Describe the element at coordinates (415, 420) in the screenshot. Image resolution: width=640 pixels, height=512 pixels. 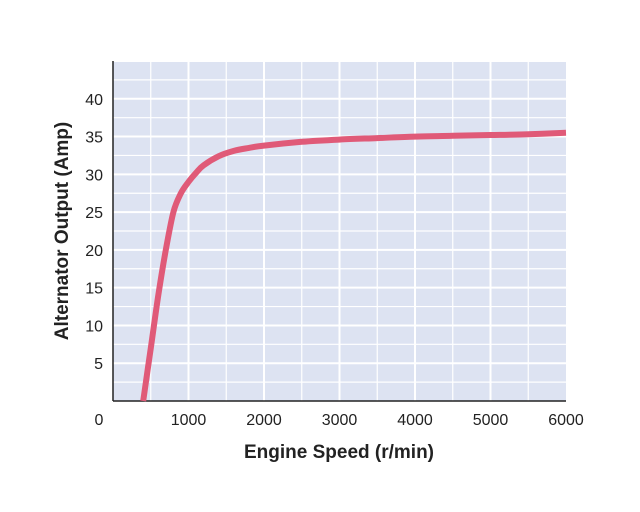
I see `x-tick-label: 4000` at that location.